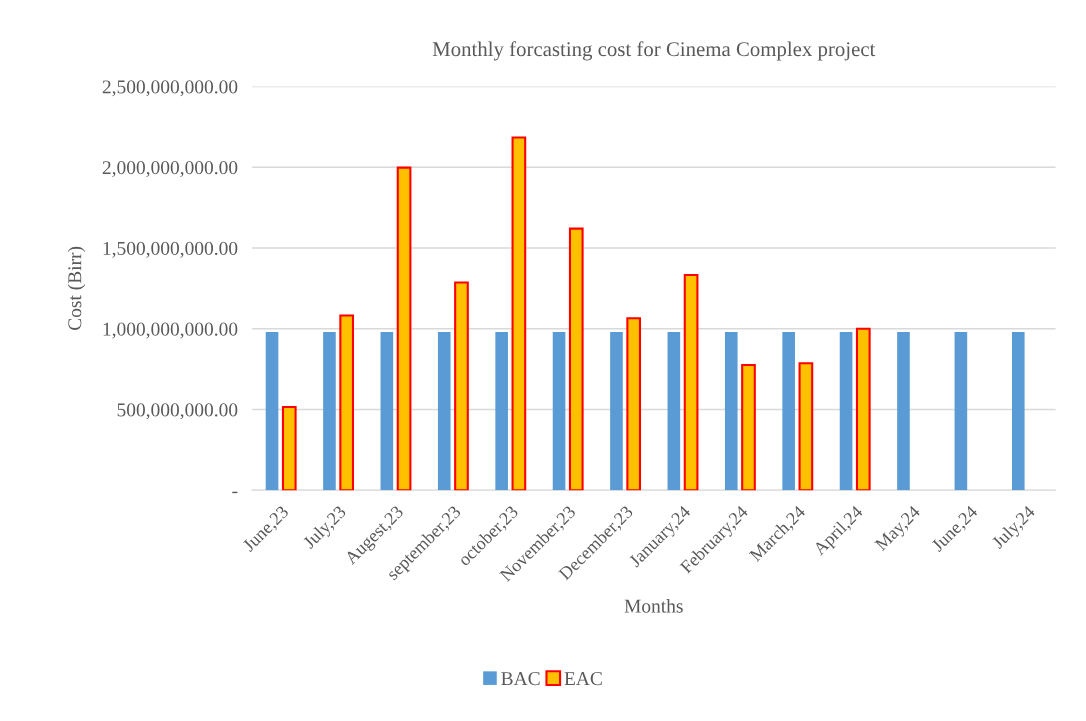  What do you see at coordinates (170, 330) in the screenshot?
I see `y-tick-label: 1,000,000,000.00` at bounding box center [170, 330].